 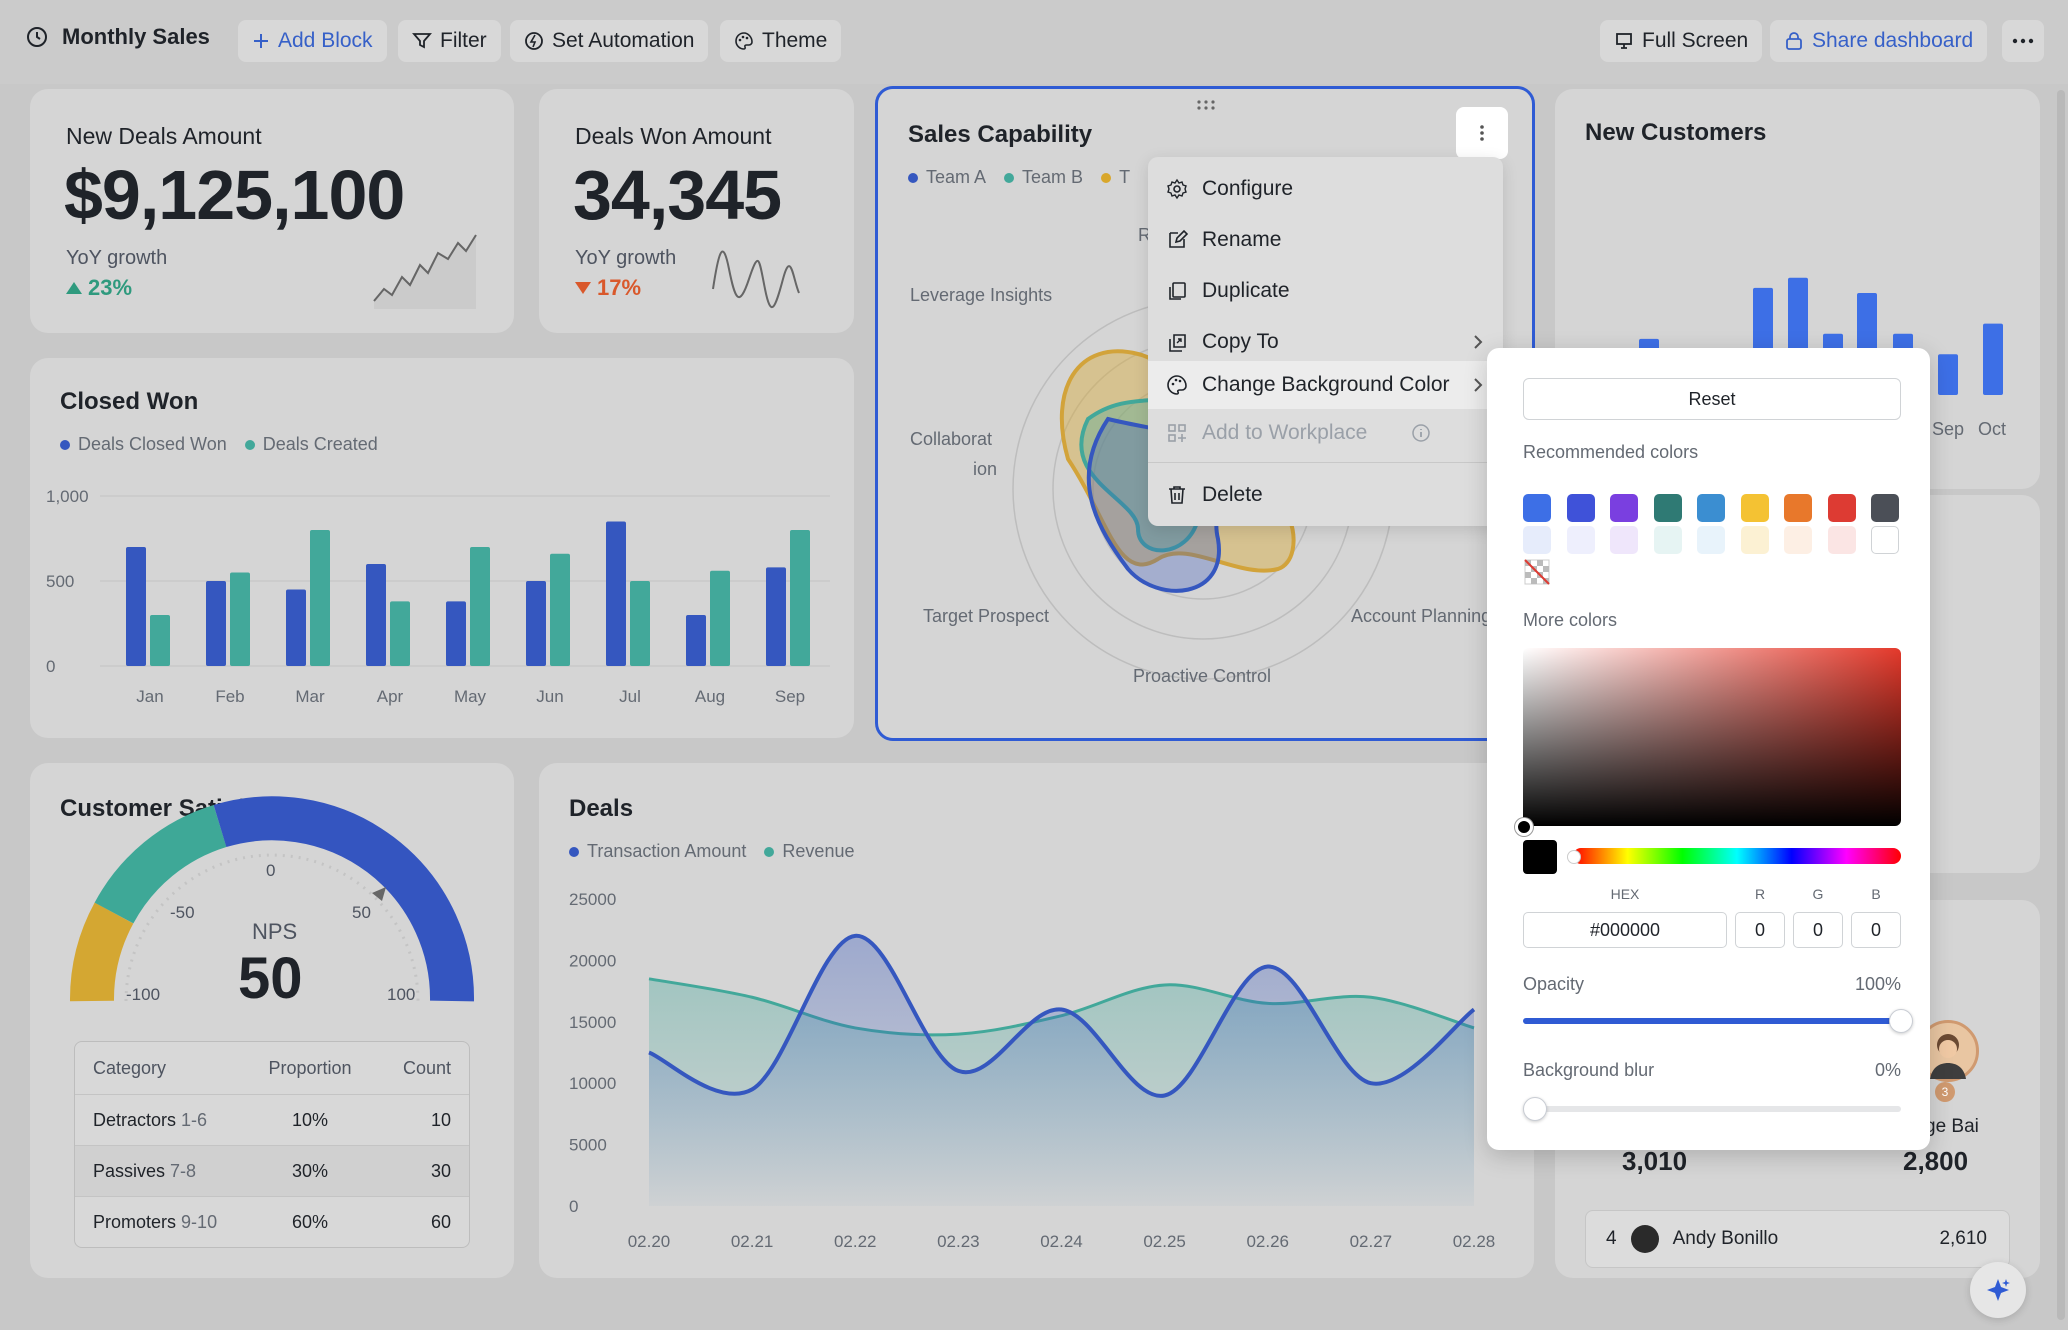 What do you see at coordinates (1019, 177) in the screenshot?
I see `chart-legend: Team A Team B T` at bounding box center [1019, 177].